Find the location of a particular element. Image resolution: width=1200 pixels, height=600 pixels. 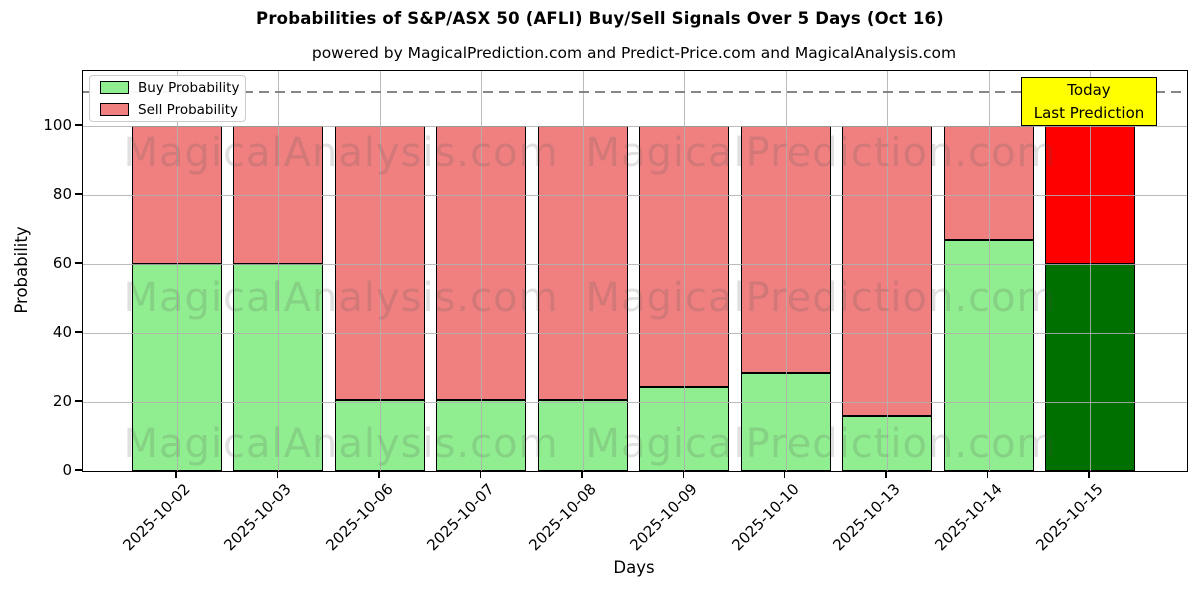

watermark-left-2: MagicalAnalysis.com is located at coordinates (341, 444).